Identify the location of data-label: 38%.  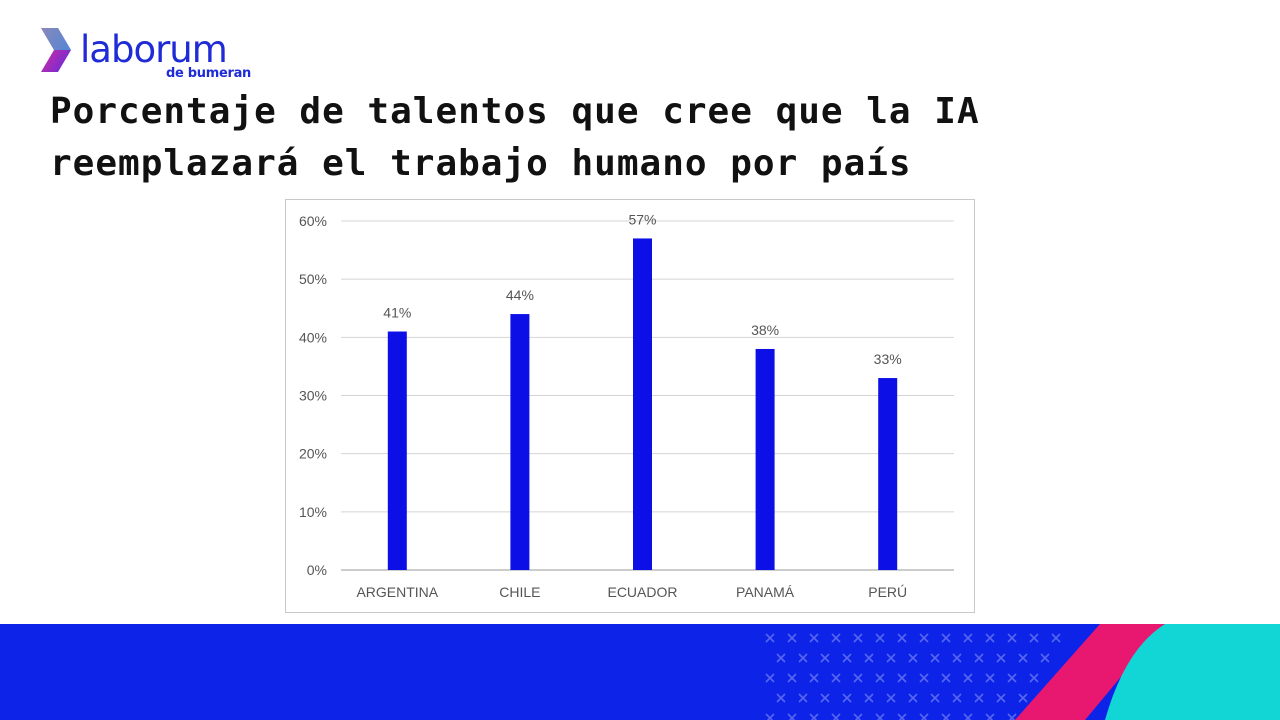
(765, 330).